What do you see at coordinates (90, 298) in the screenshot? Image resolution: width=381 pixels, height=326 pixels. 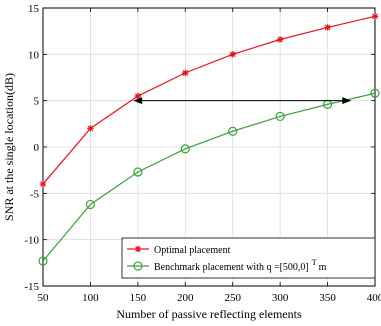 I see `x-tick-label: 100` at bounding box center [90, 298].